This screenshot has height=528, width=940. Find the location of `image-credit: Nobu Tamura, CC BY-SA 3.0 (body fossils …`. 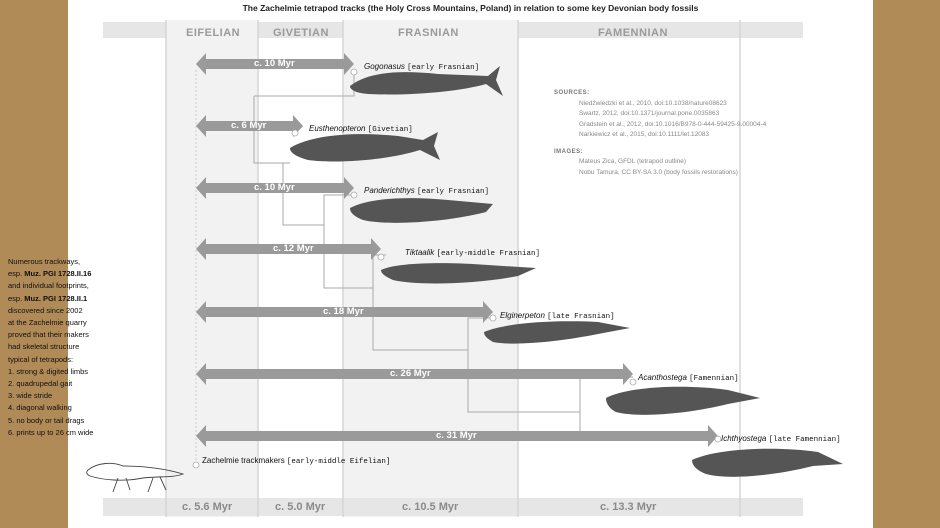

image-credit: Nobu Tamura, CC BY-SA 3.0 (body fossils … is located at coordinates (658, 172).